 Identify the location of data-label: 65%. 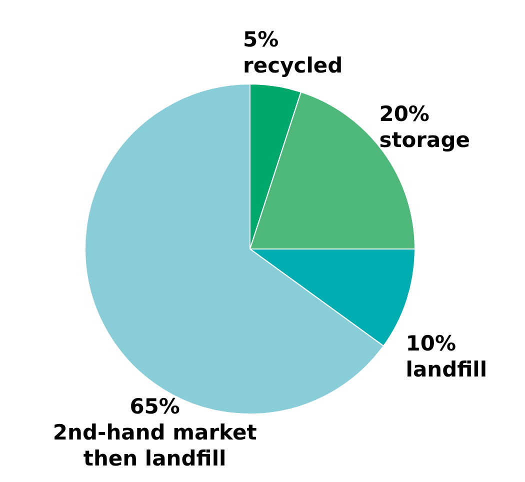
(155, 406).